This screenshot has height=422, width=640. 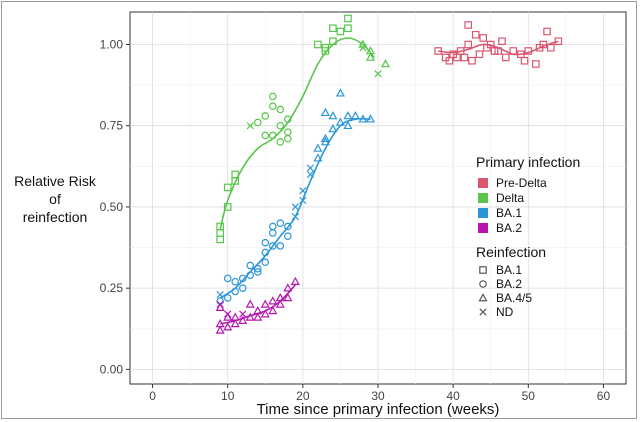 What do you see at coordinates (604, 396) in the screenshot?
I see `x-tick-label: 60` at bounding box center [604, 396].